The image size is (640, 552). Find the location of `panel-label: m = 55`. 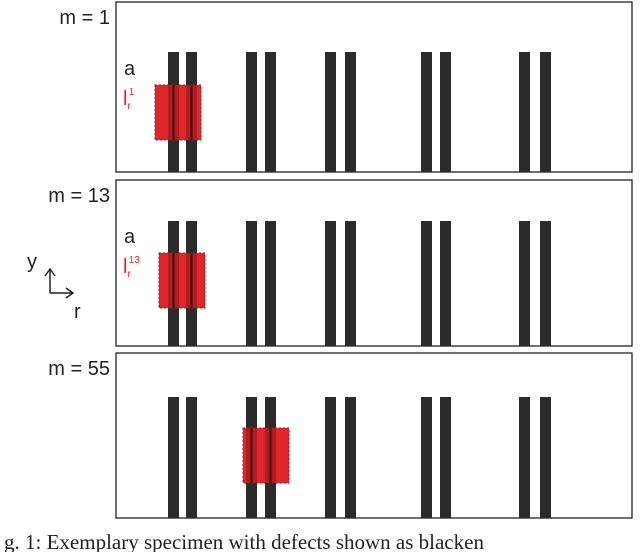

panel-label: m = 55 is located at coordinates (79, 369).